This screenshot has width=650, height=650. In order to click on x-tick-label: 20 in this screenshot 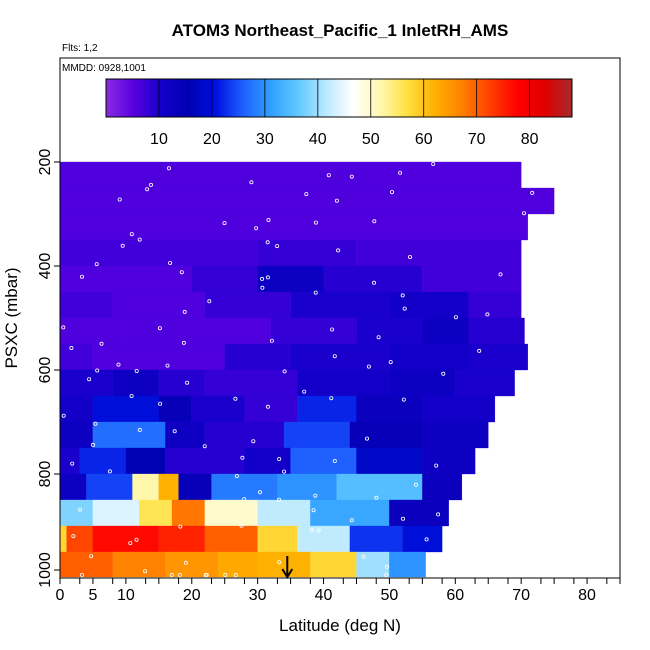, I will do `click(192, 595)`.